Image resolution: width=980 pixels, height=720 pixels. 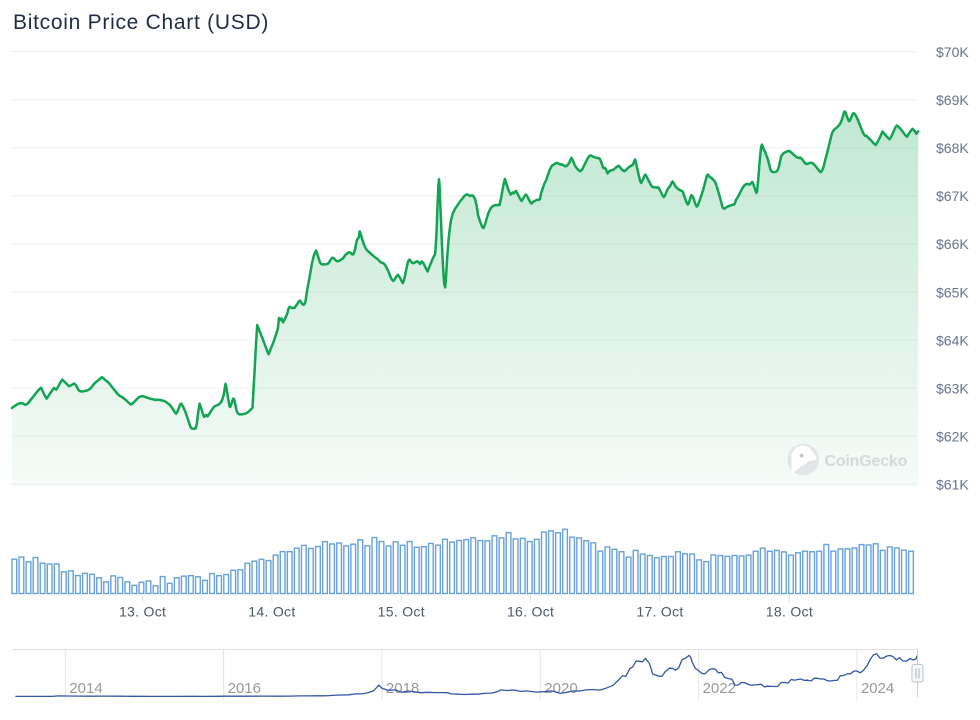 I want to click on svg-text: $66K, so click(x=952, y=244).